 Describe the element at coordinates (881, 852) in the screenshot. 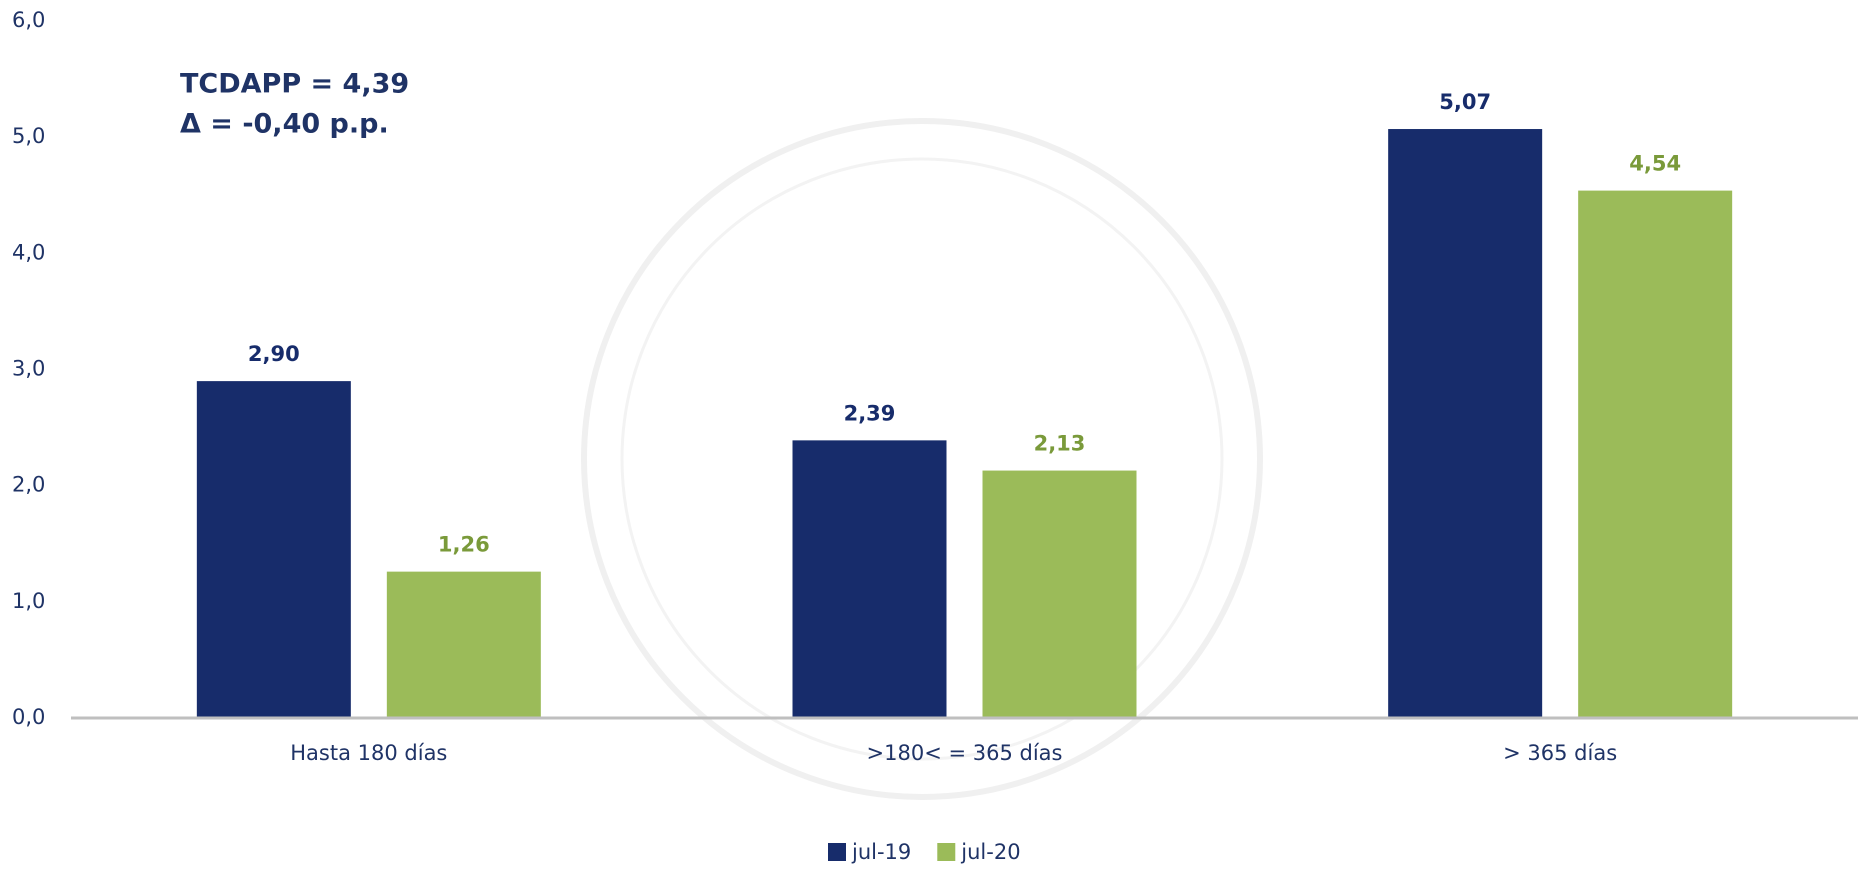

I see `legend-label: jul-19` at that location.